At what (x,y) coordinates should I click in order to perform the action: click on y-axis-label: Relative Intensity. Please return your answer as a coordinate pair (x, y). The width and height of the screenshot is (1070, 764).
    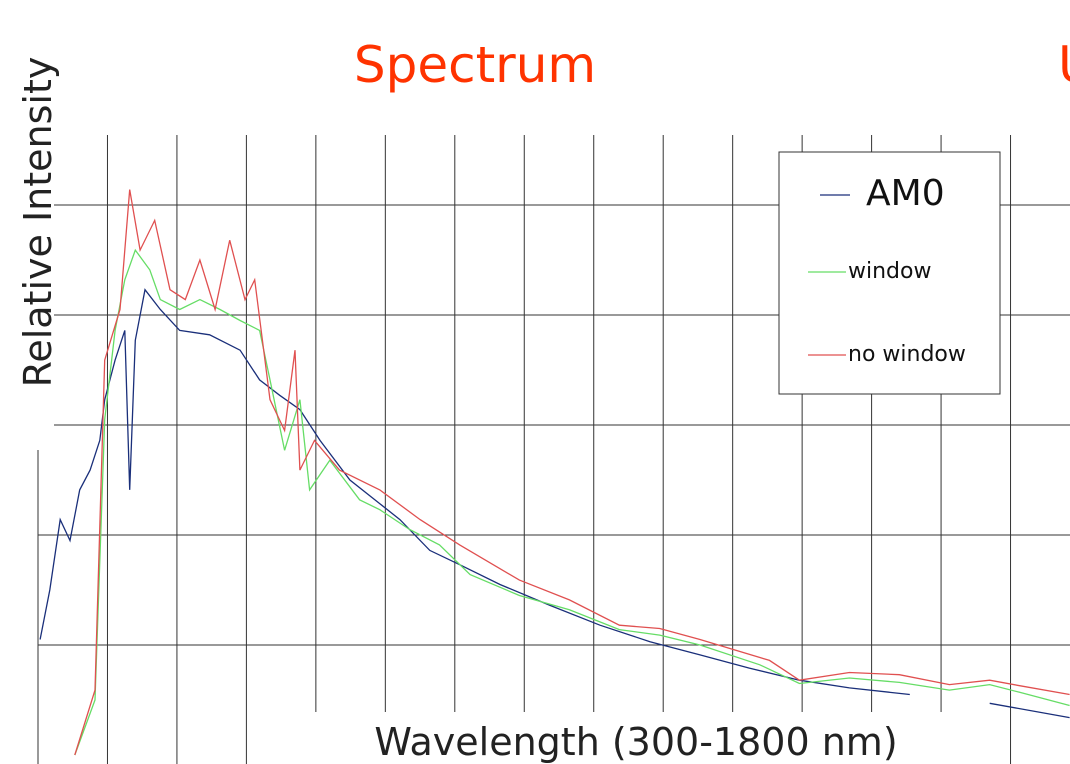
    Looking at the image, I should click on (38, 222).